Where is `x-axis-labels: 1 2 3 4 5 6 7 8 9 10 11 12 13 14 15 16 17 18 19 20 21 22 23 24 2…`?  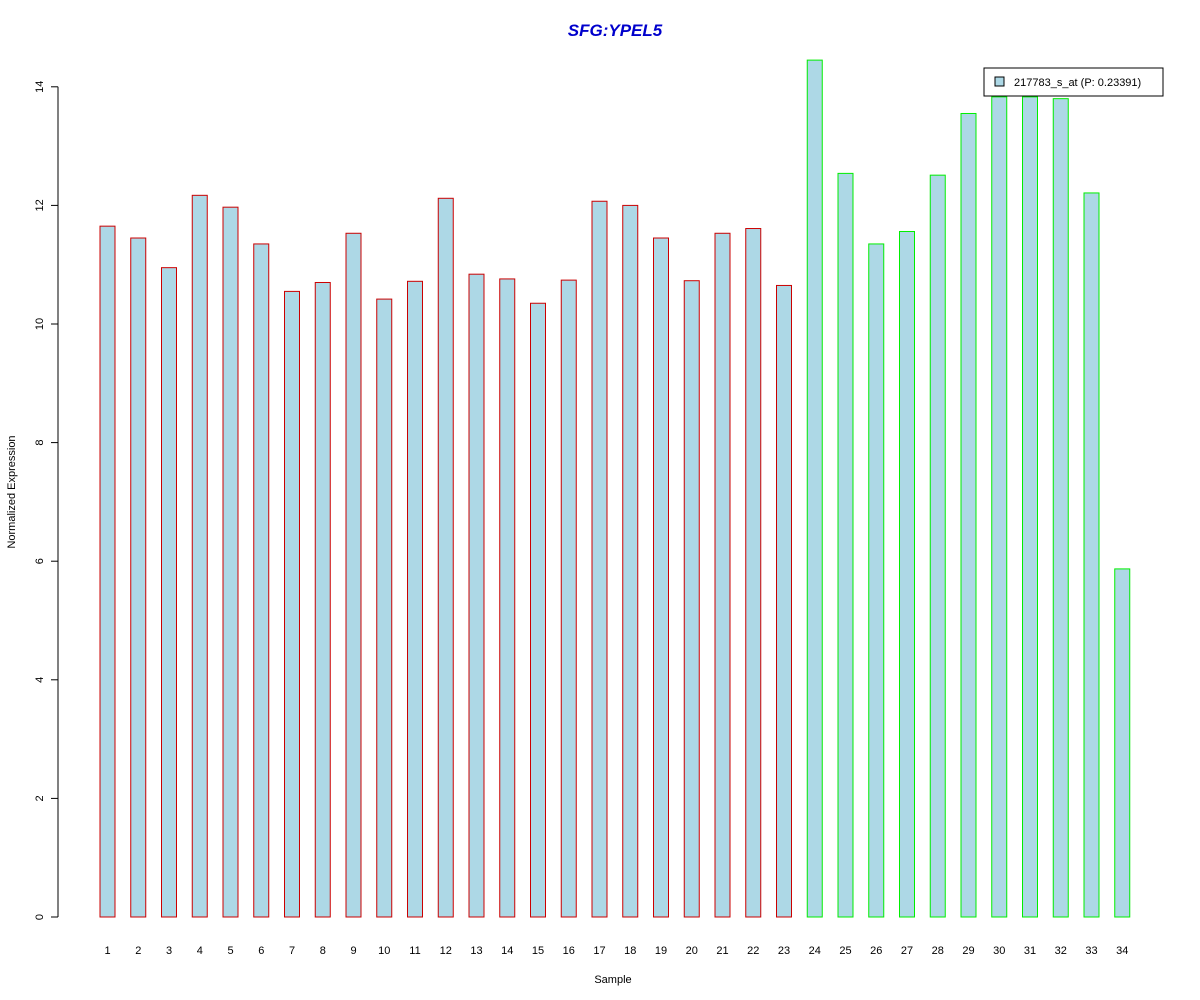 x-axis-labels: 1 2 3 4 5 6 7 8 9 10 11 12 13 14 15 16 17 18 19 20 21 22 23 24 2… is located at coordinates (616, 951).